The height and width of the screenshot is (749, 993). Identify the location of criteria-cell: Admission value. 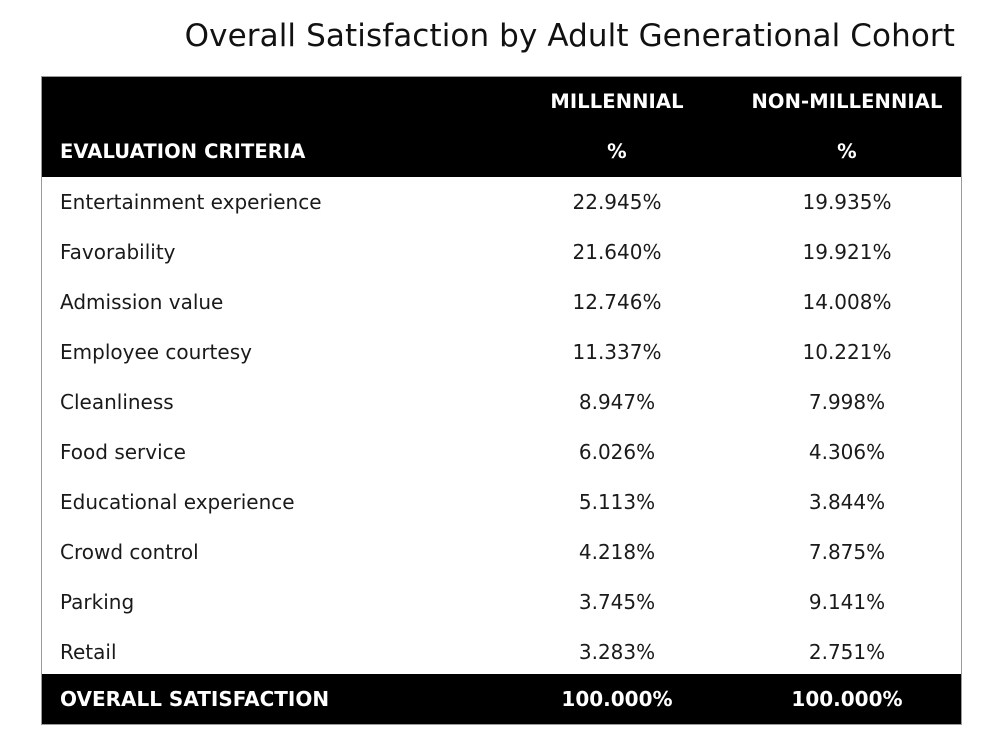
(142, 302).